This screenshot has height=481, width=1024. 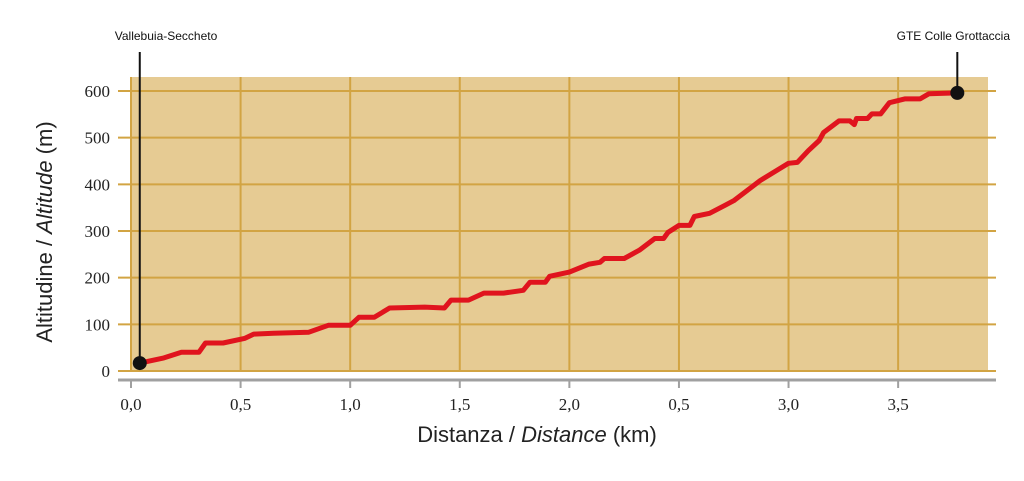 What do you see at coordinates (98, 91) in the screenshot?
I see `y-tick-label: 600` at bounding box center [98, 91].